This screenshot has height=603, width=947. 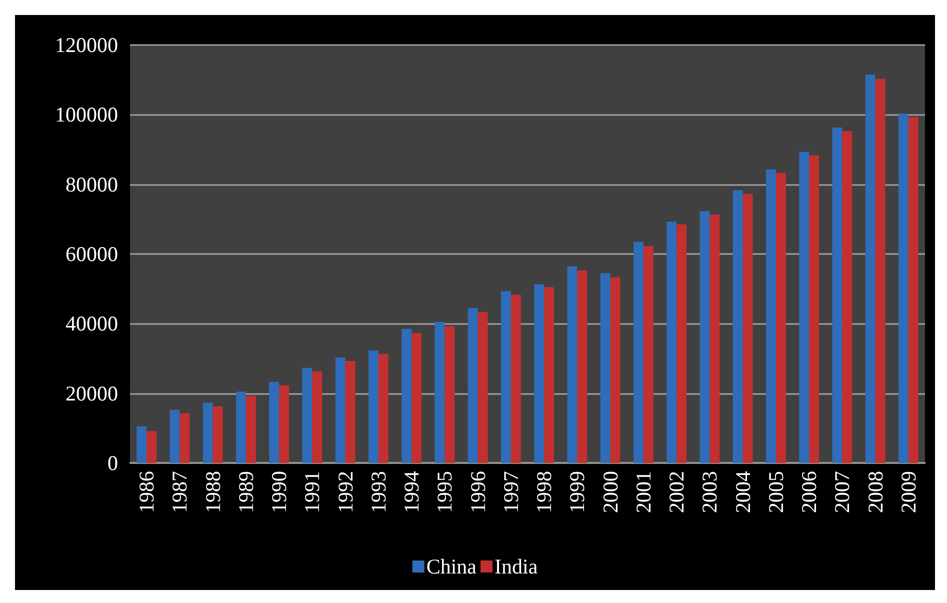 I want to click on y-tick-label: 120000, so click(x=86, y=45).